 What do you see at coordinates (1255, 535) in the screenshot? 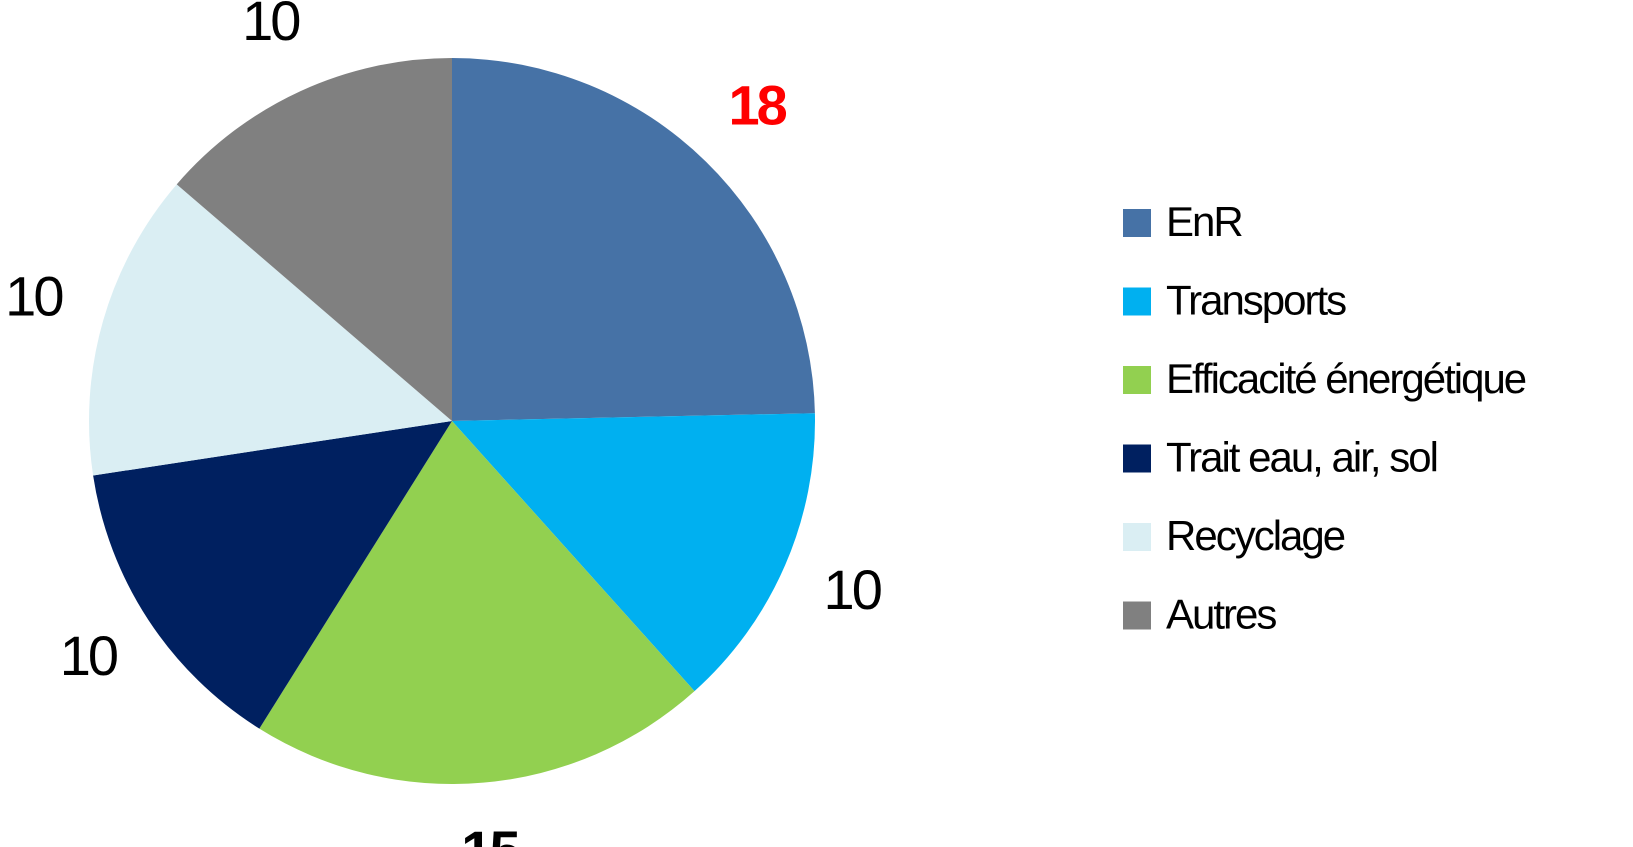
I see `legend-label: Recyclage` at bounding box center [1255, 535].